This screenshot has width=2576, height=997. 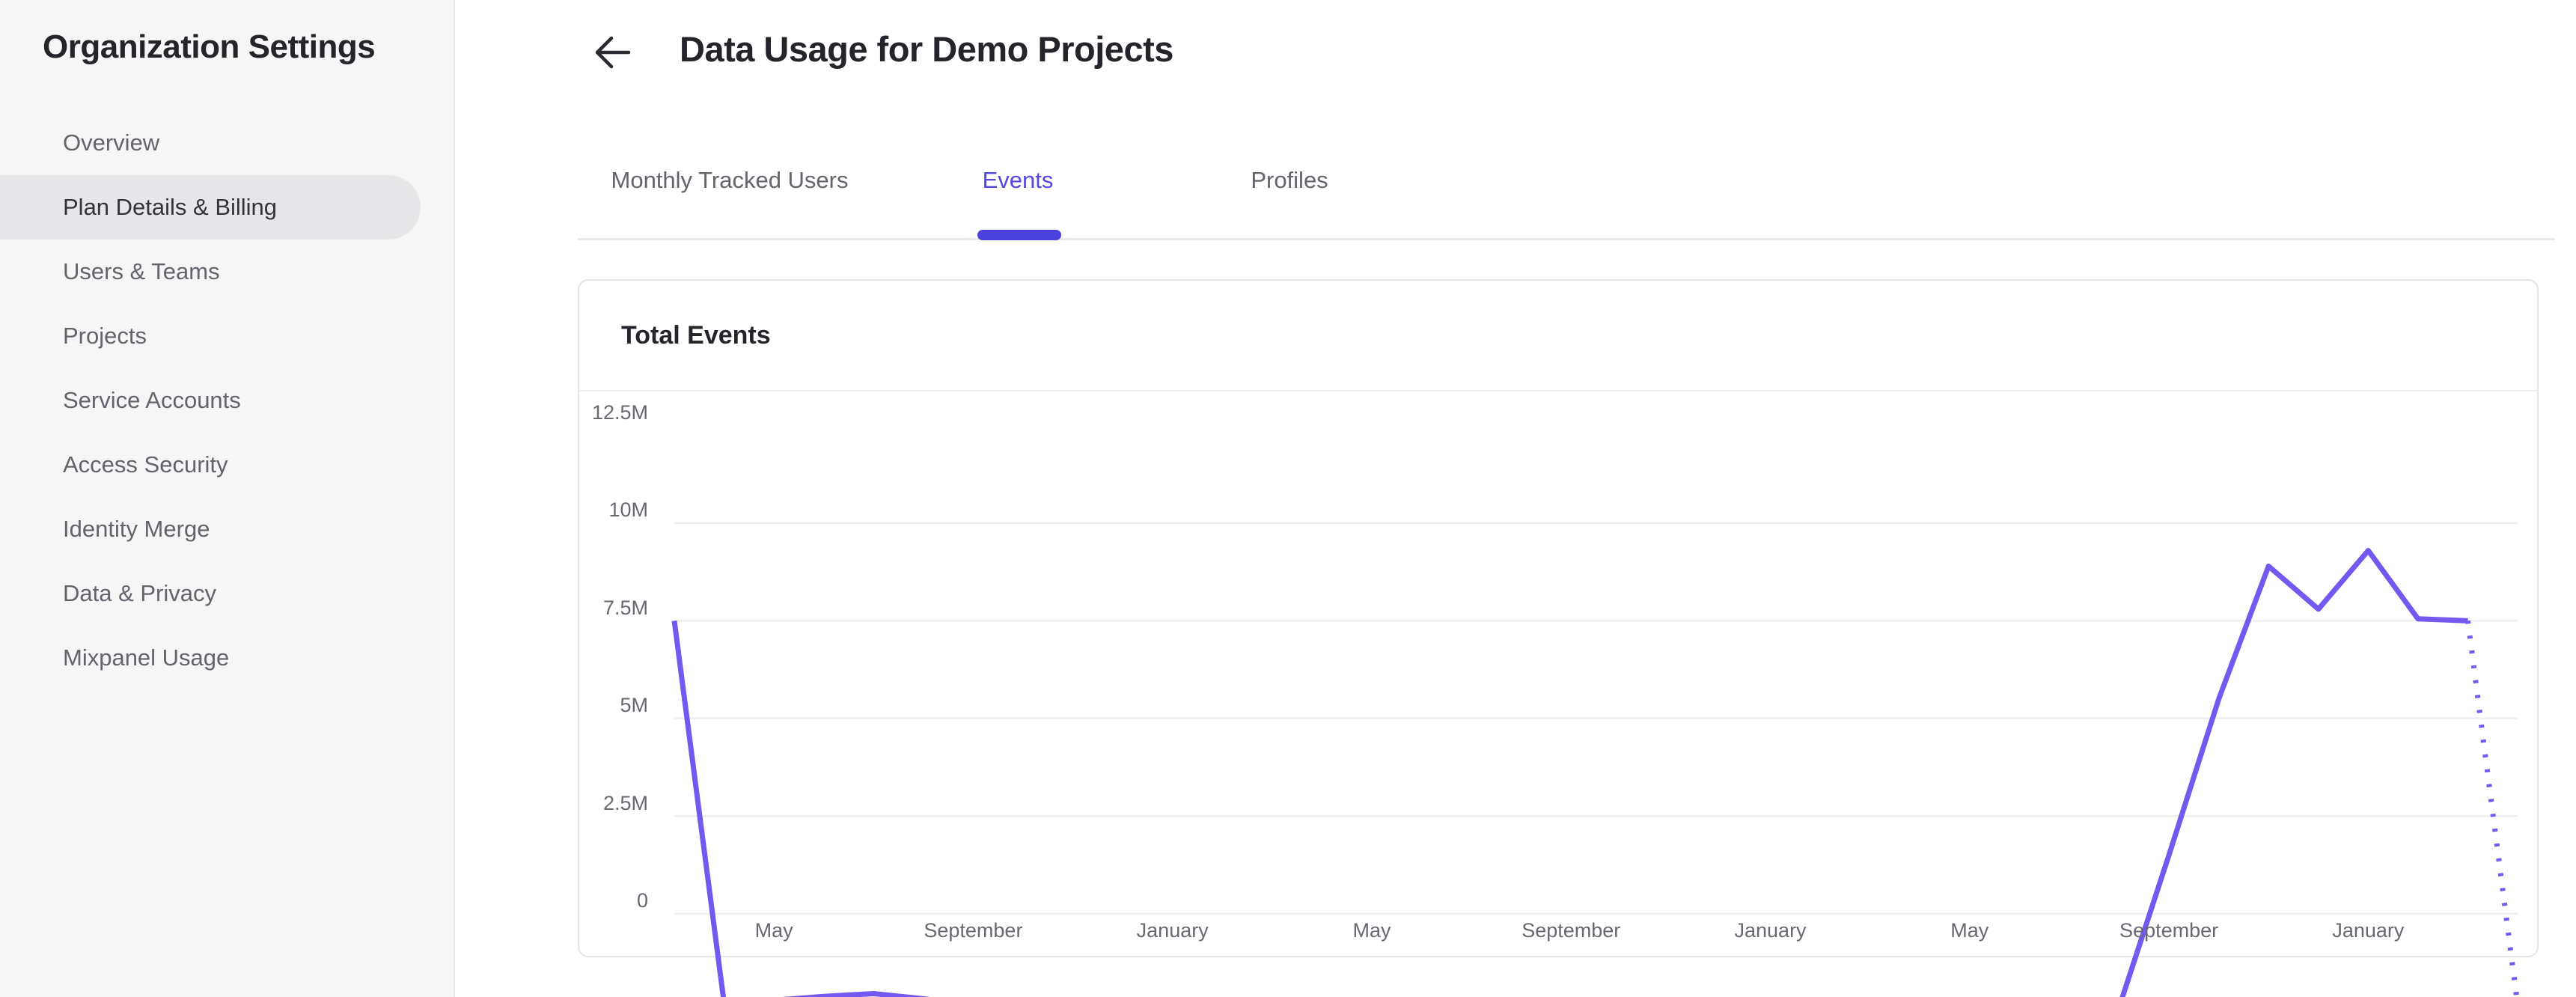 I want to click on sidebar-item-plan-details-billing: Plan Details & Billing, so click(x=210, y=207).